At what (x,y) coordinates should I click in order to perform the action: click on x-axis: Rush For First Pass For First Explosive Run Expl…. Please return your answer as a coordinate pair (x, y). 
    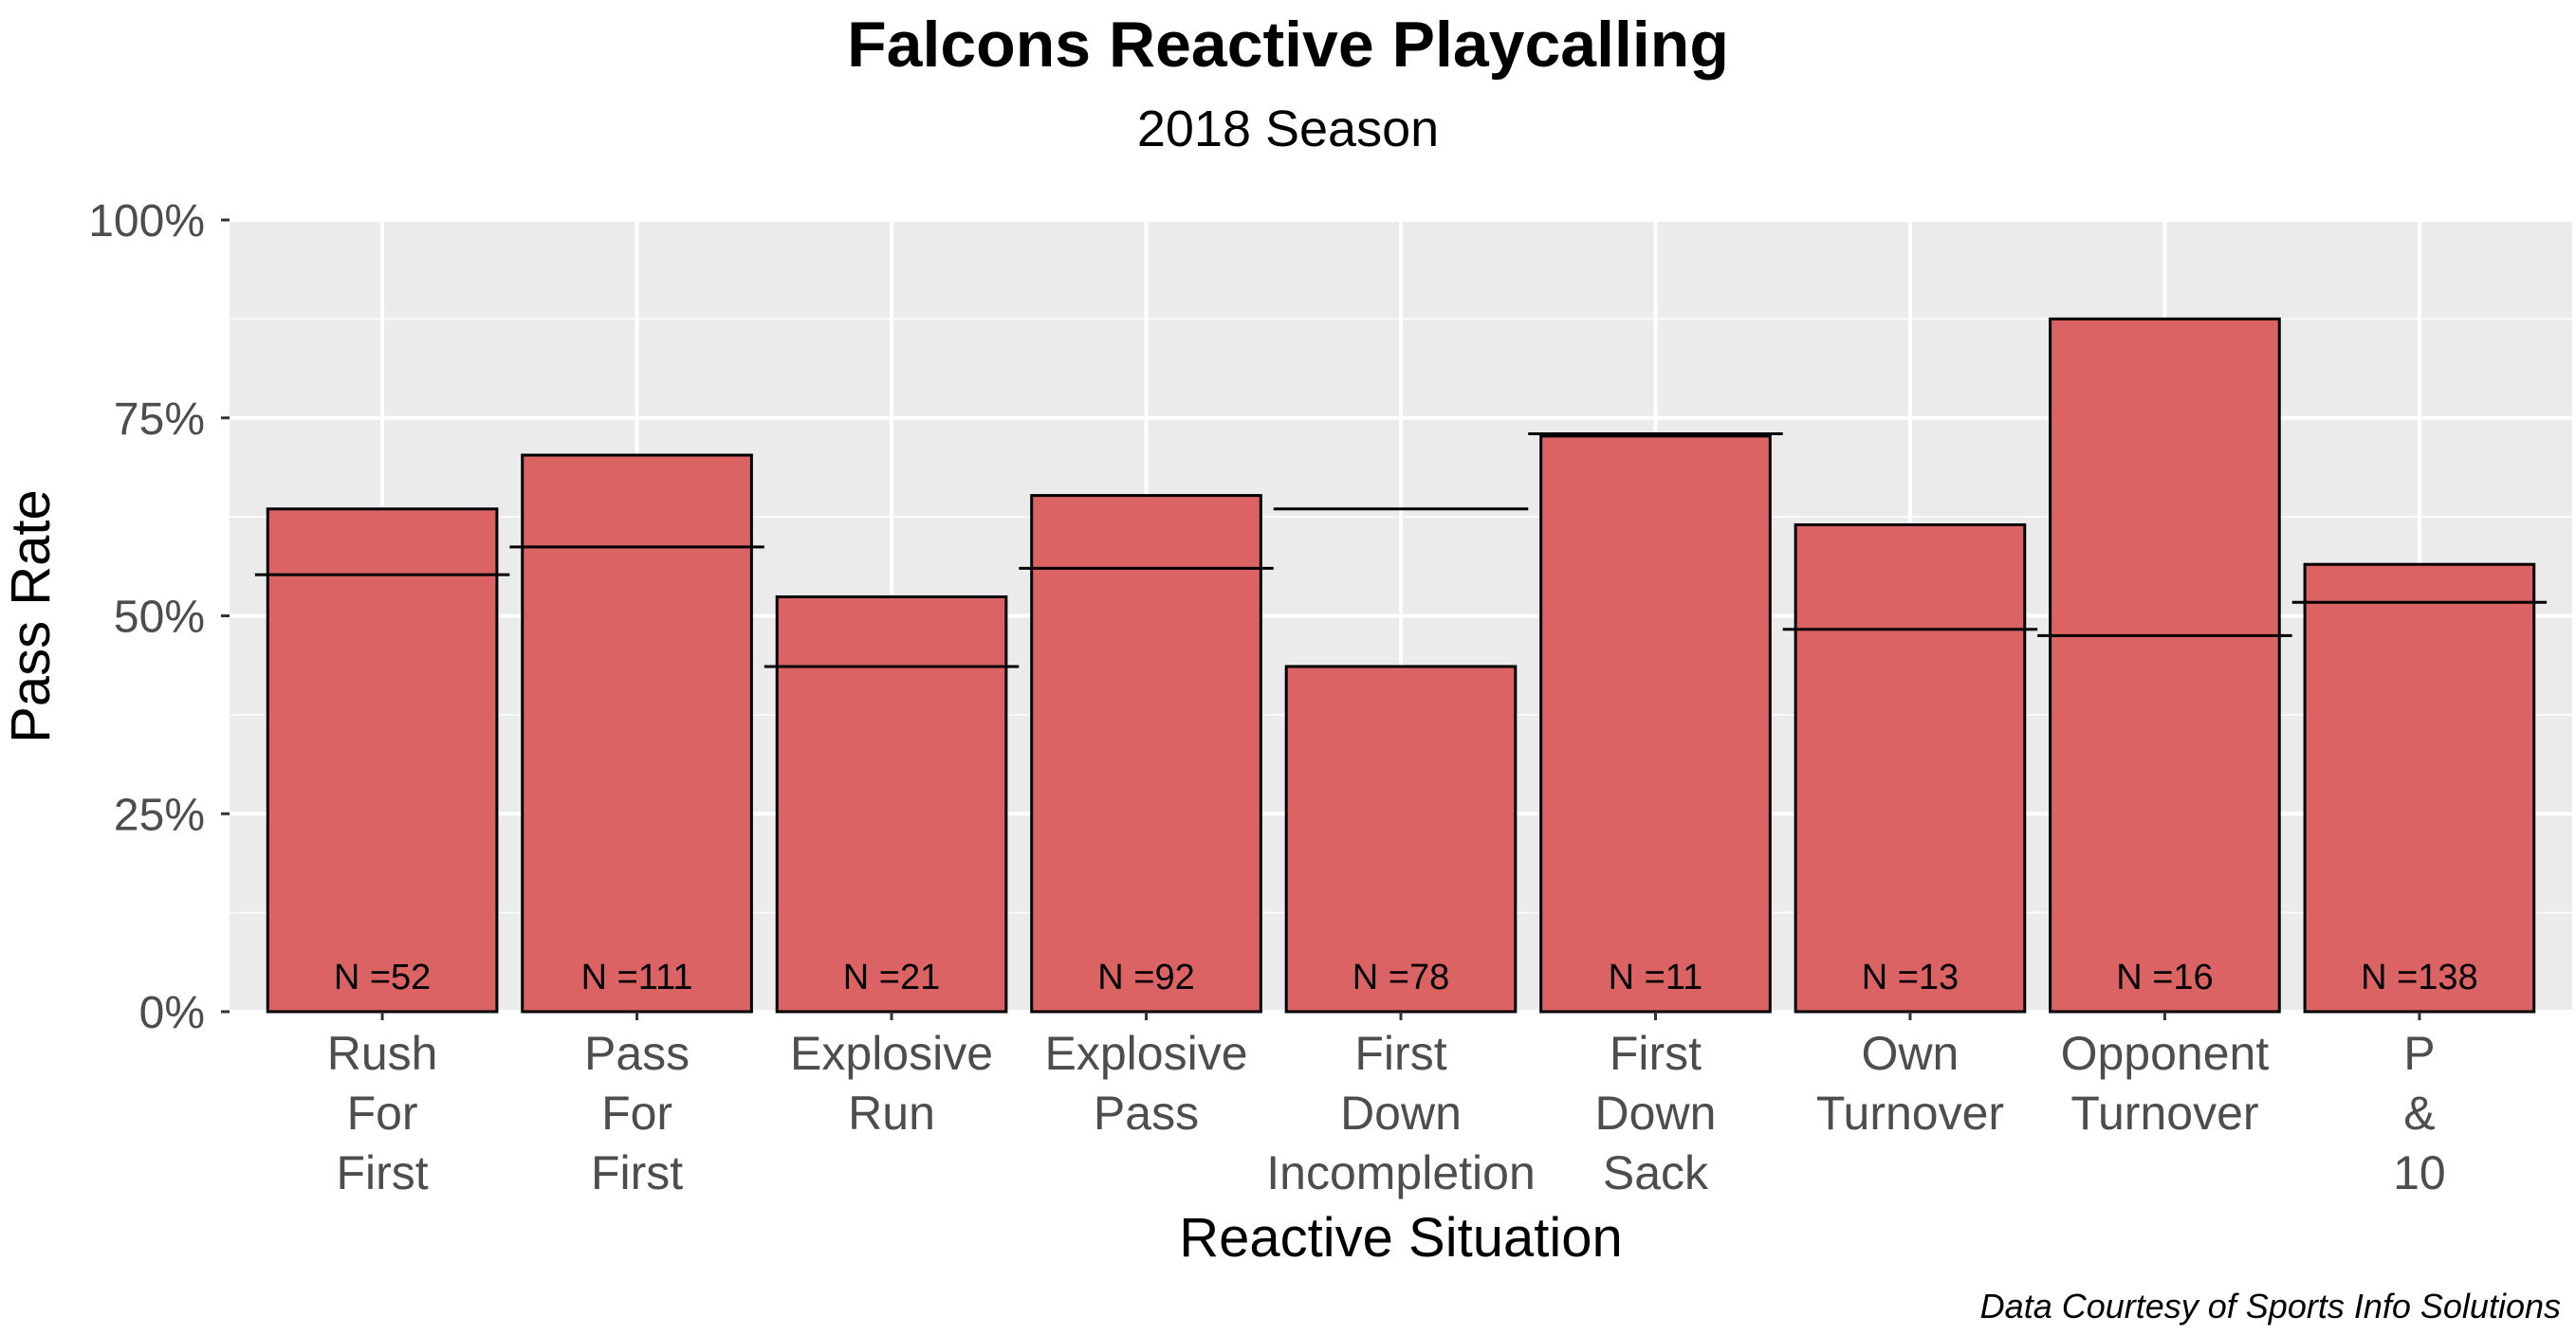
    Looking at the image, I should click on (1386, 1105).